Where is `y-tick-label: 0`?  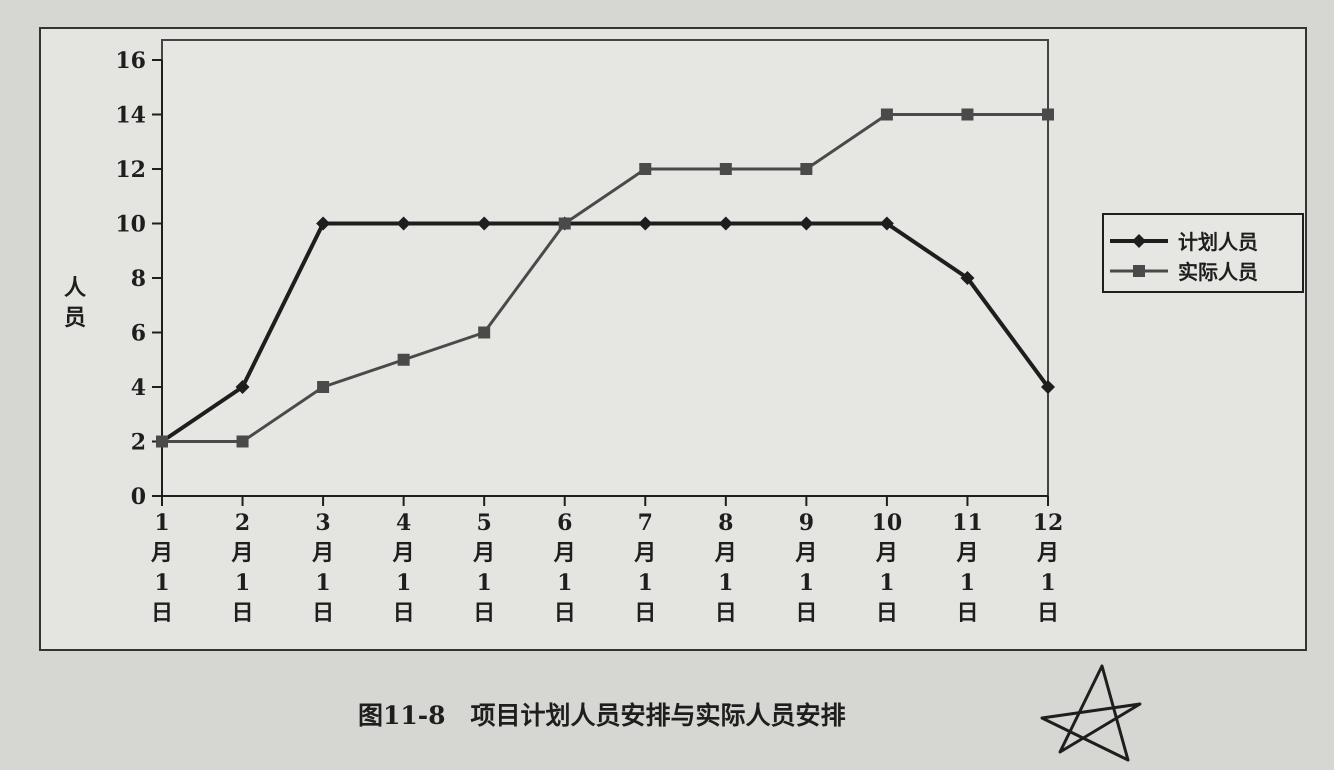
y-tick-label: 0 is located at coordinates (138, 497).